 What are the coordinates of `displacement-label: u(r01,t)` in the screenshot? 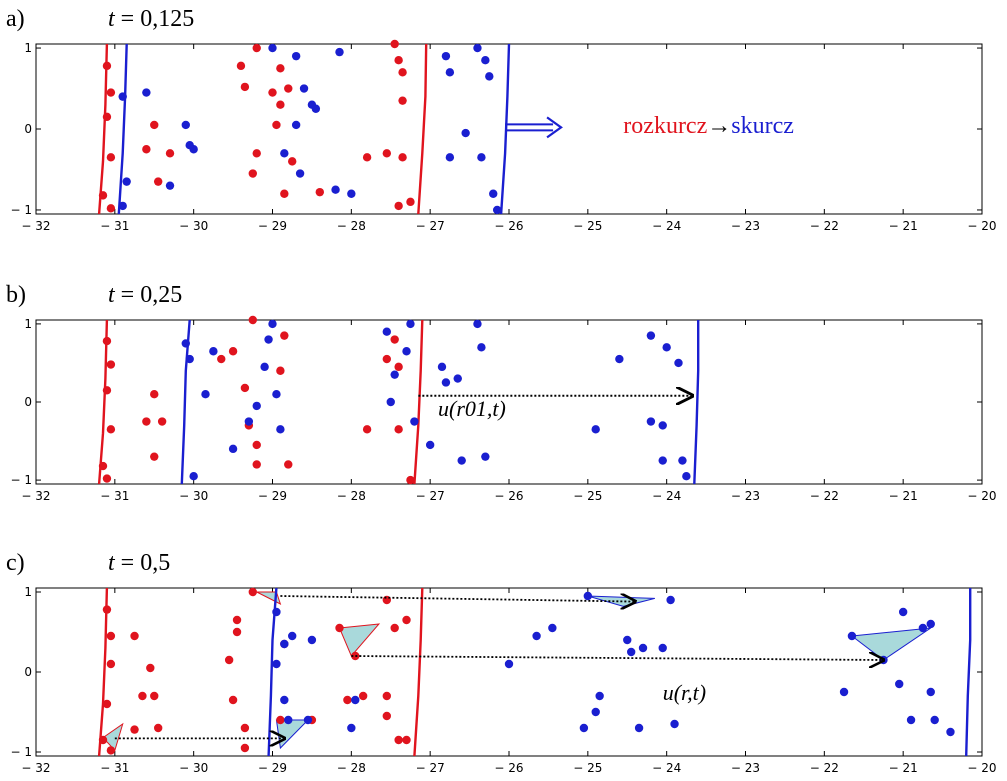 It's located at (472, 408).